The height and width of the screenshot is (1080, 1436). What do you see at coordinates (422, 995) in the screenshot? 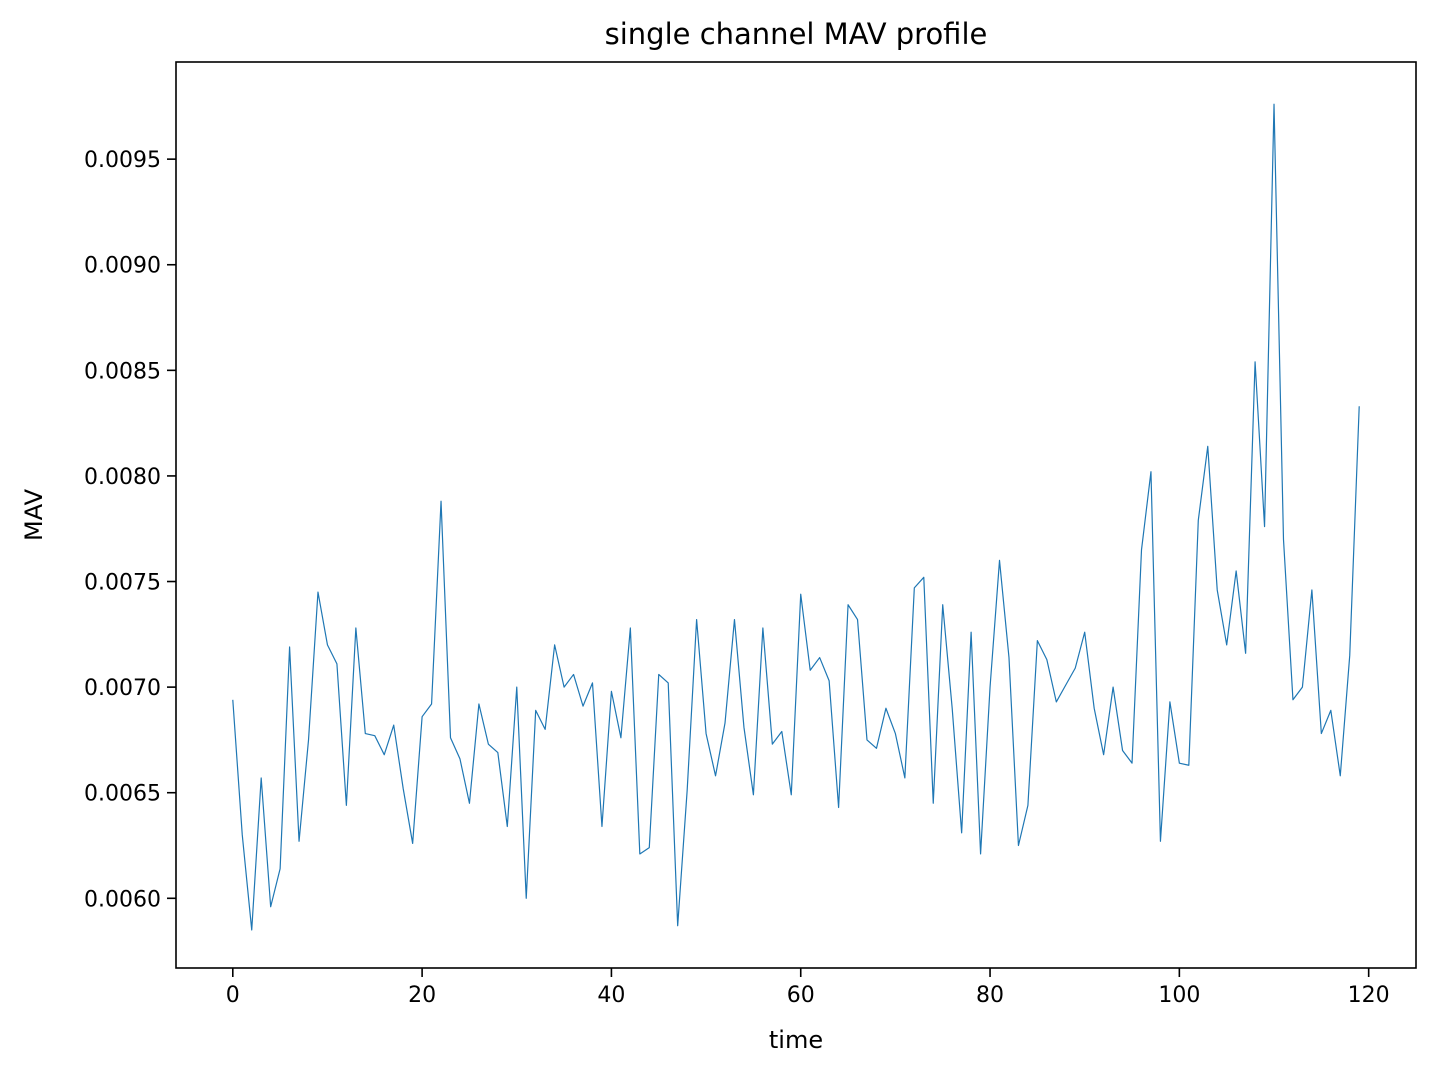
I see `x-tick-label: 20` at bounding box center [422, 995].